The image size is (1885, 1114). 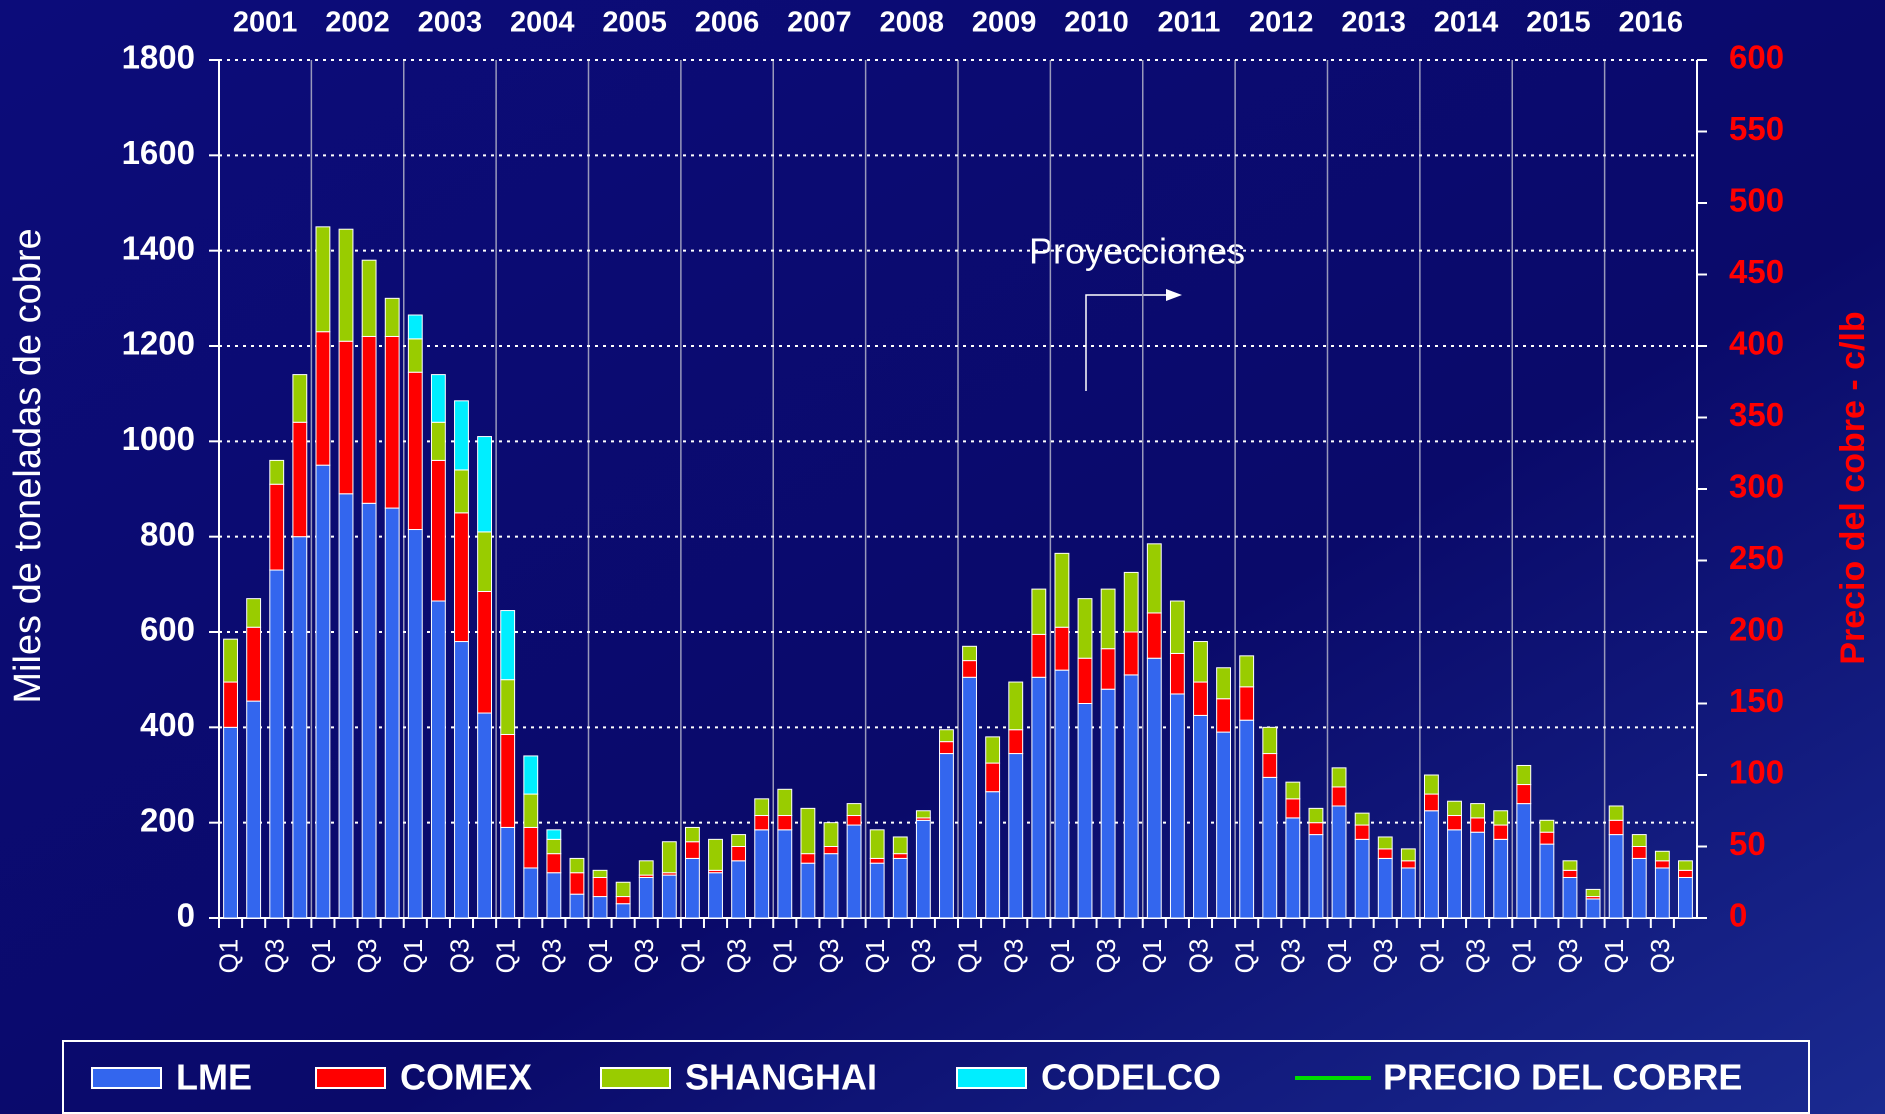 I want to click on year-label: 2008, so click(x=912, y=23).